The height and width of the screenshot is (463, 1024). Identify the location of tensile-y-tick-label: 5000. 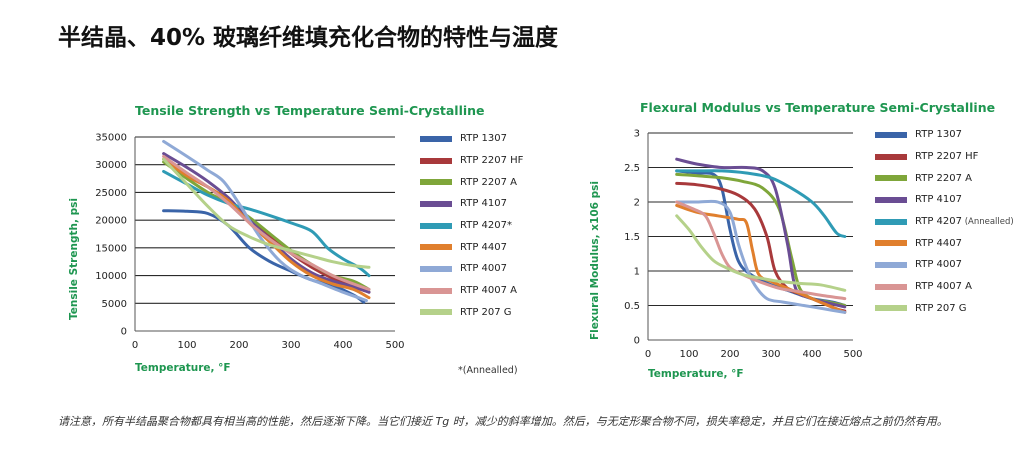
(114, 304).